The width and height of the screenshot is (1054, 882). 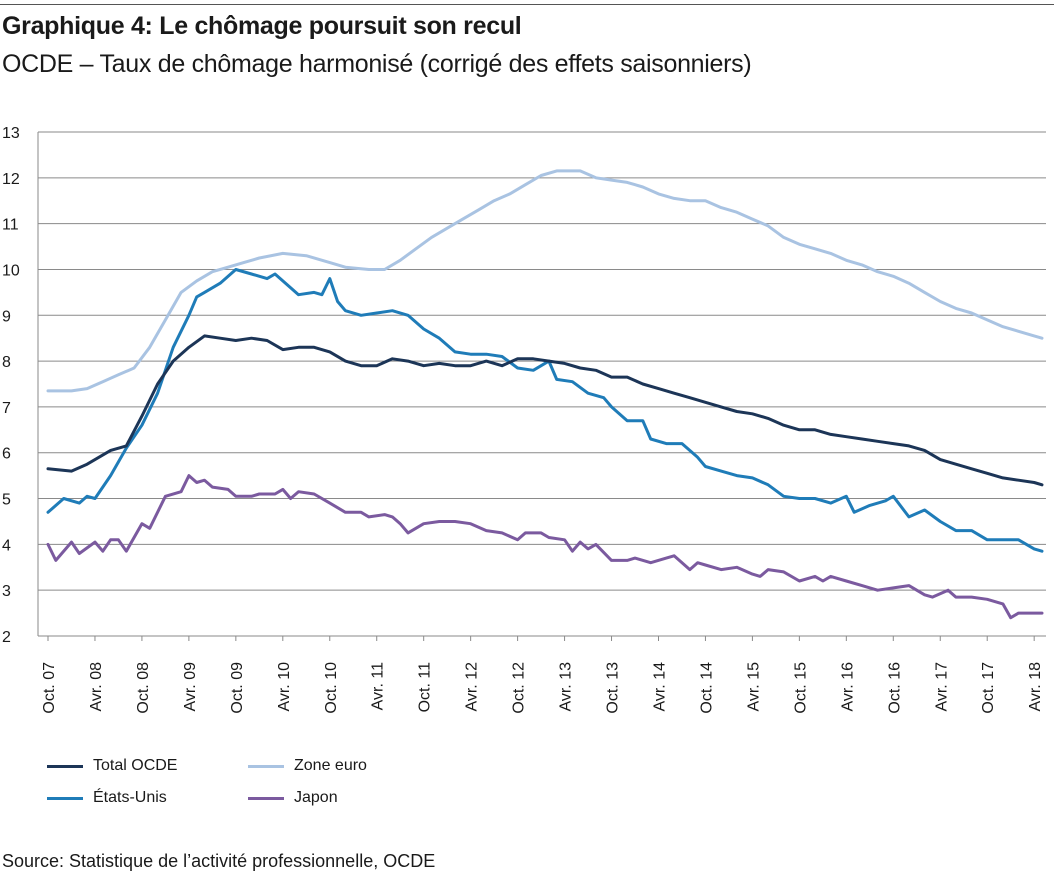 What do you see at coordinates (6, 591) in the screenshot?
I see `y-tick-label: 3` at bounding box center [6, 591].